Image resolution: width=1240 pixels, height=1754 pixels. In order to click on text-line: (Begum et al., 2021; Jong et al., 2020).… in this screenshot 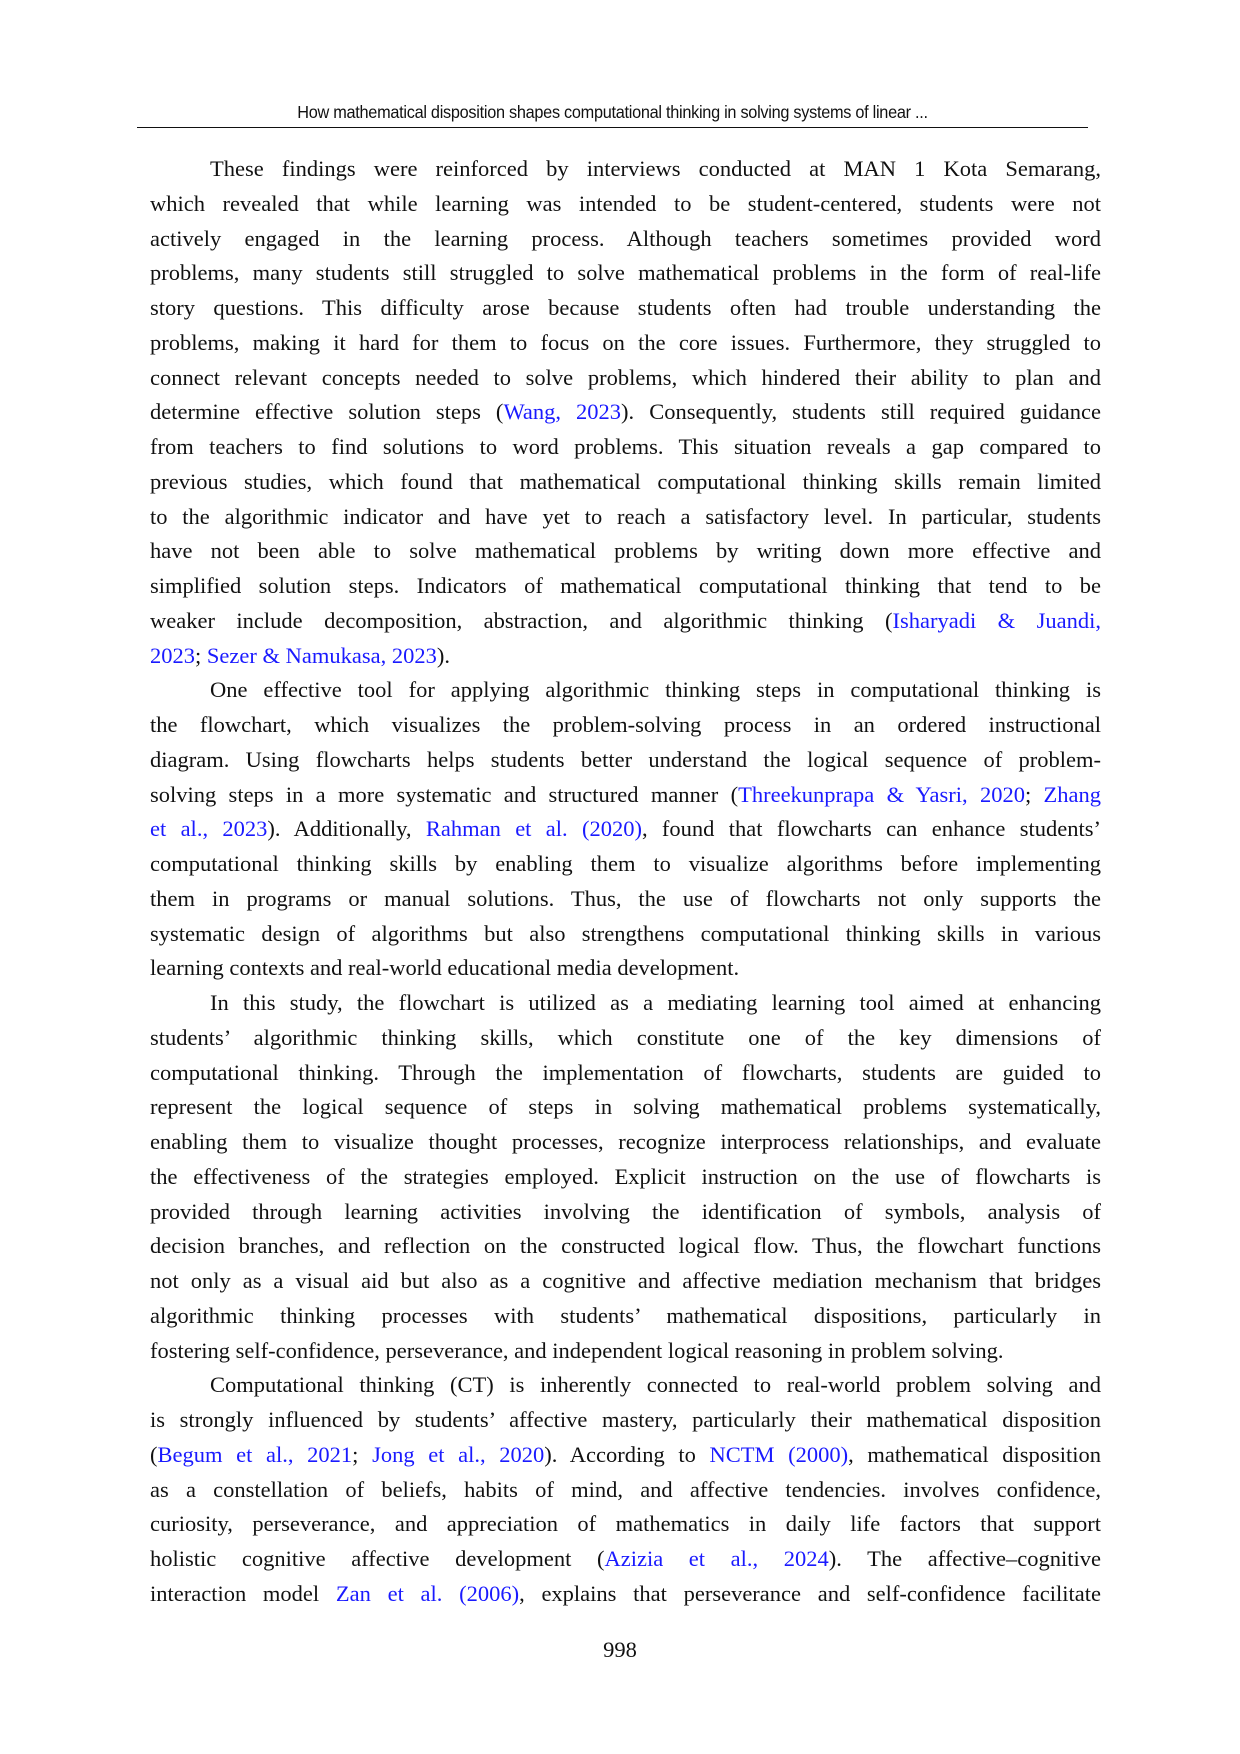, I will do `click(625, 1455)`.